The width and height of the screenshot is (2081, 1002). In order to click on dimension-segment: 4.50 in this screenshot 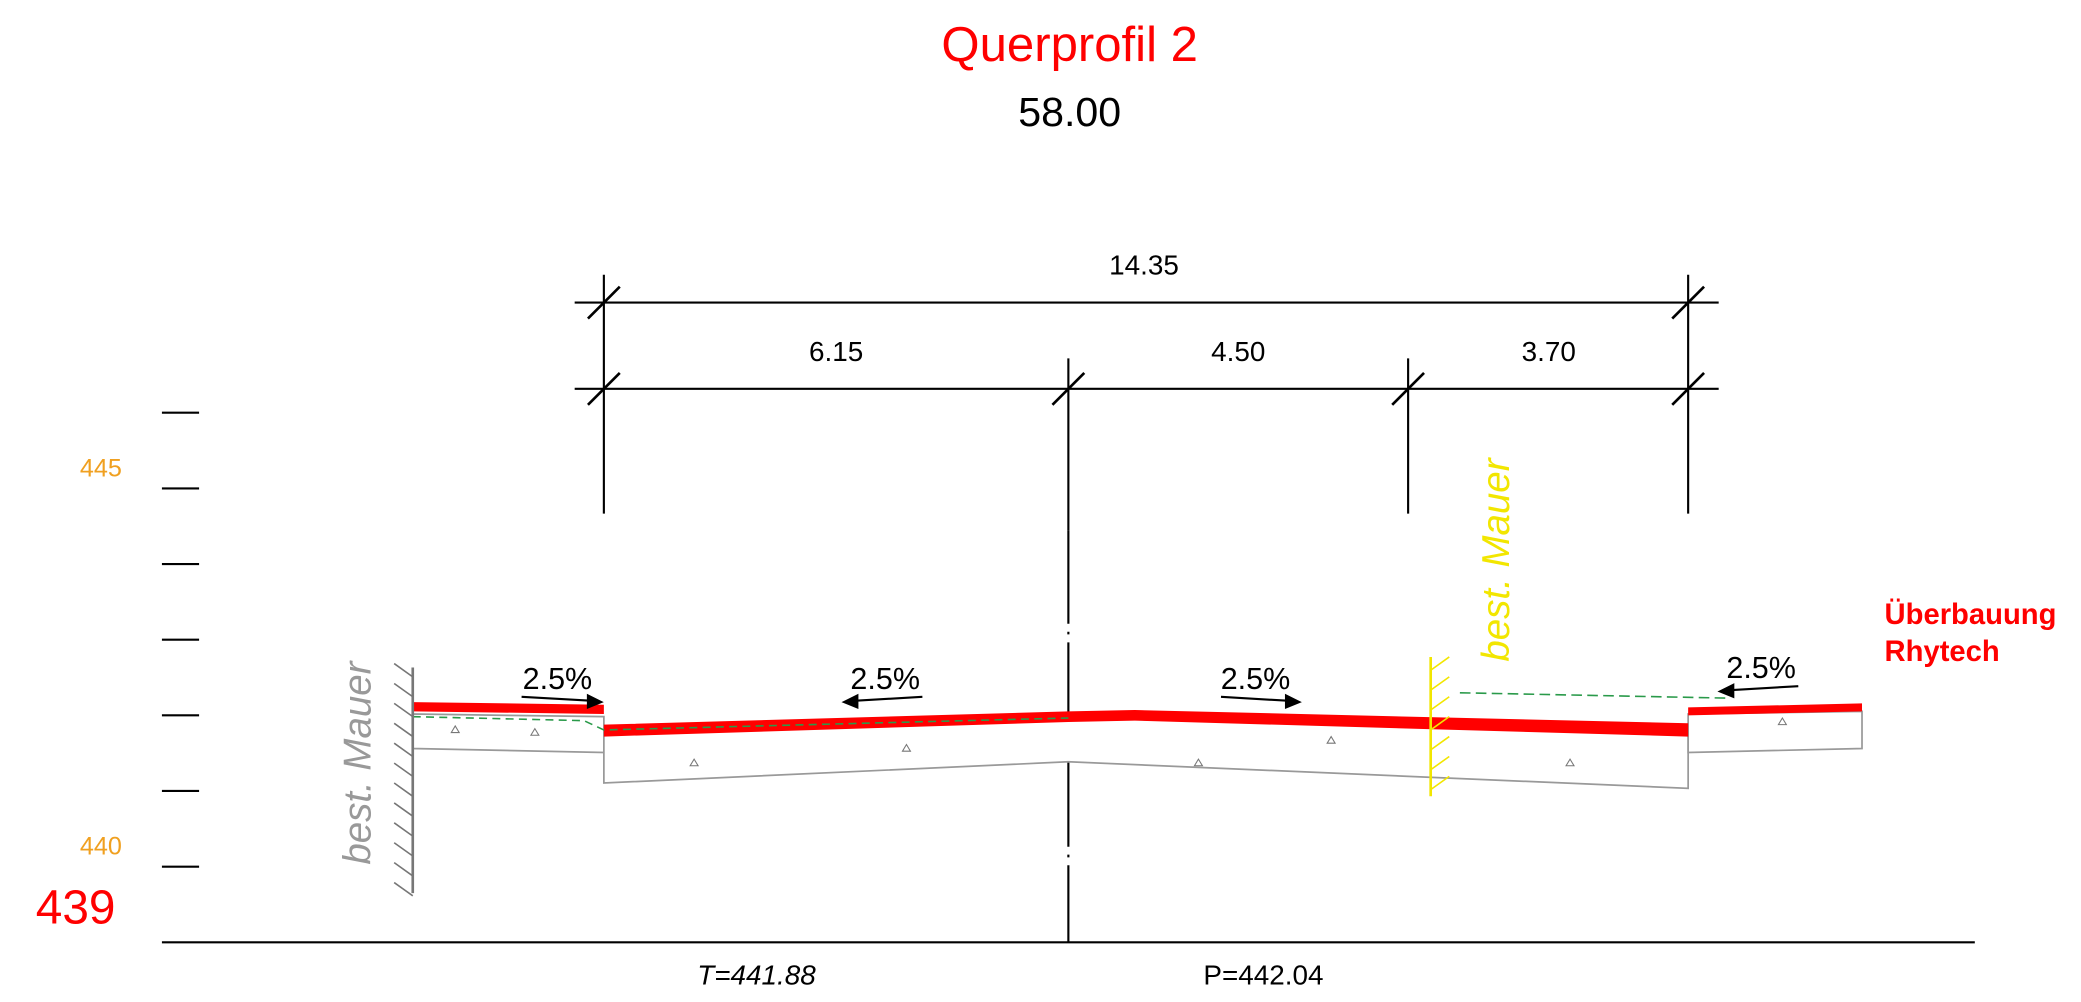, I will do `click(1238, 351)`.